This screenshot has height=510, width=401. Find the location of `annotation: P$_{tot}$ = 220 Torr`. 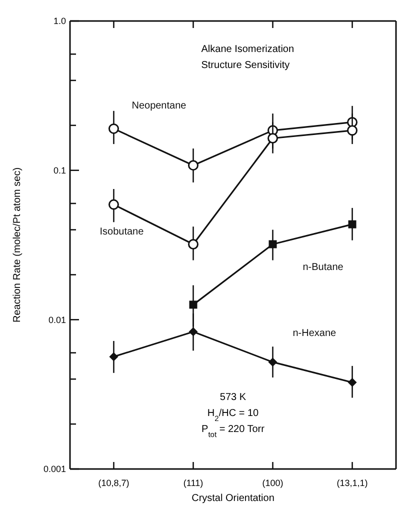

annotation: P$_{tot}$ = 220 Torr is located at coordinates (234, 431).